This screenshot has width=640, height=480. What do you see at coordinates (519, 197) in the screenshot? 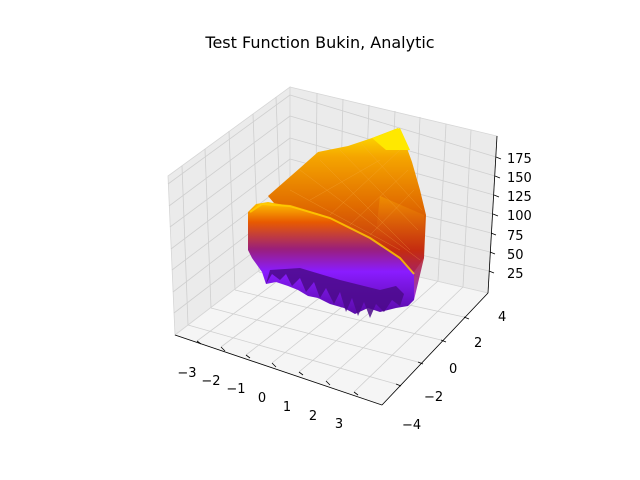
I see `z-tick-label: 125` at bounding box center [519, 197].